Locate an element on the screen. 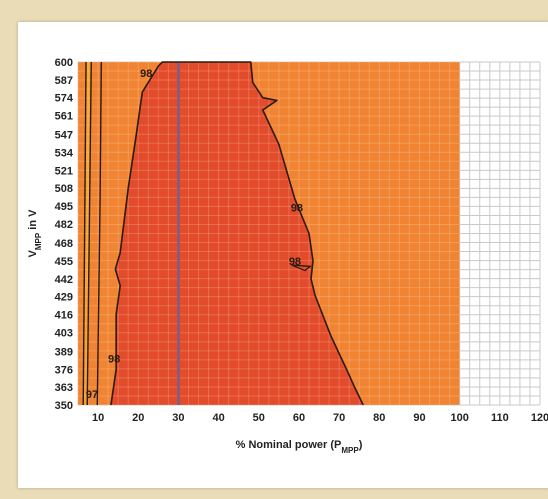  contour-97-line-outer is located at coordinates (99, 233).